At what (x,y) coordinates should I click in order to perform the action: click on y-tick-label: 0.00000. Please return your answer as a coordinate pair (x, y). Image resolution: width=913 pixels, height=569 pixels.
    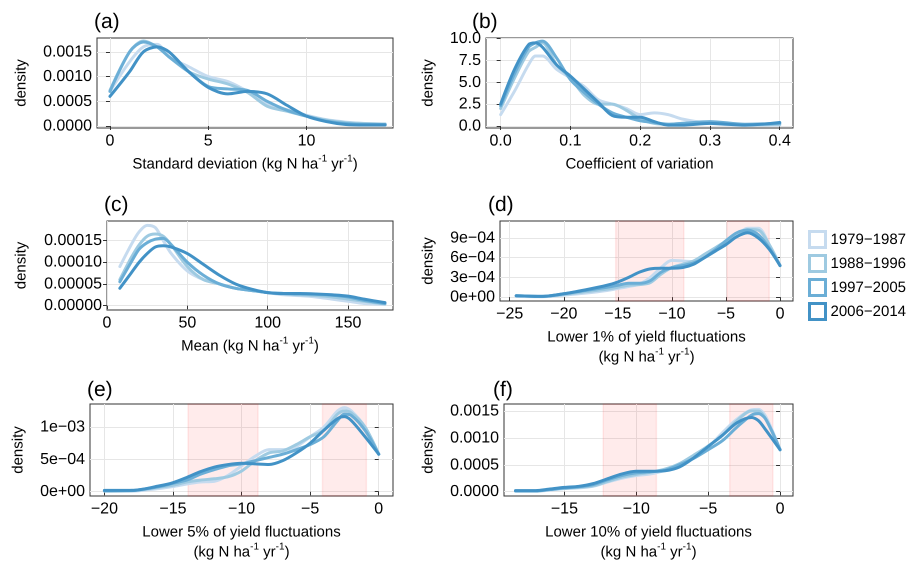
    Looking at the image, I should click on (73, 305).